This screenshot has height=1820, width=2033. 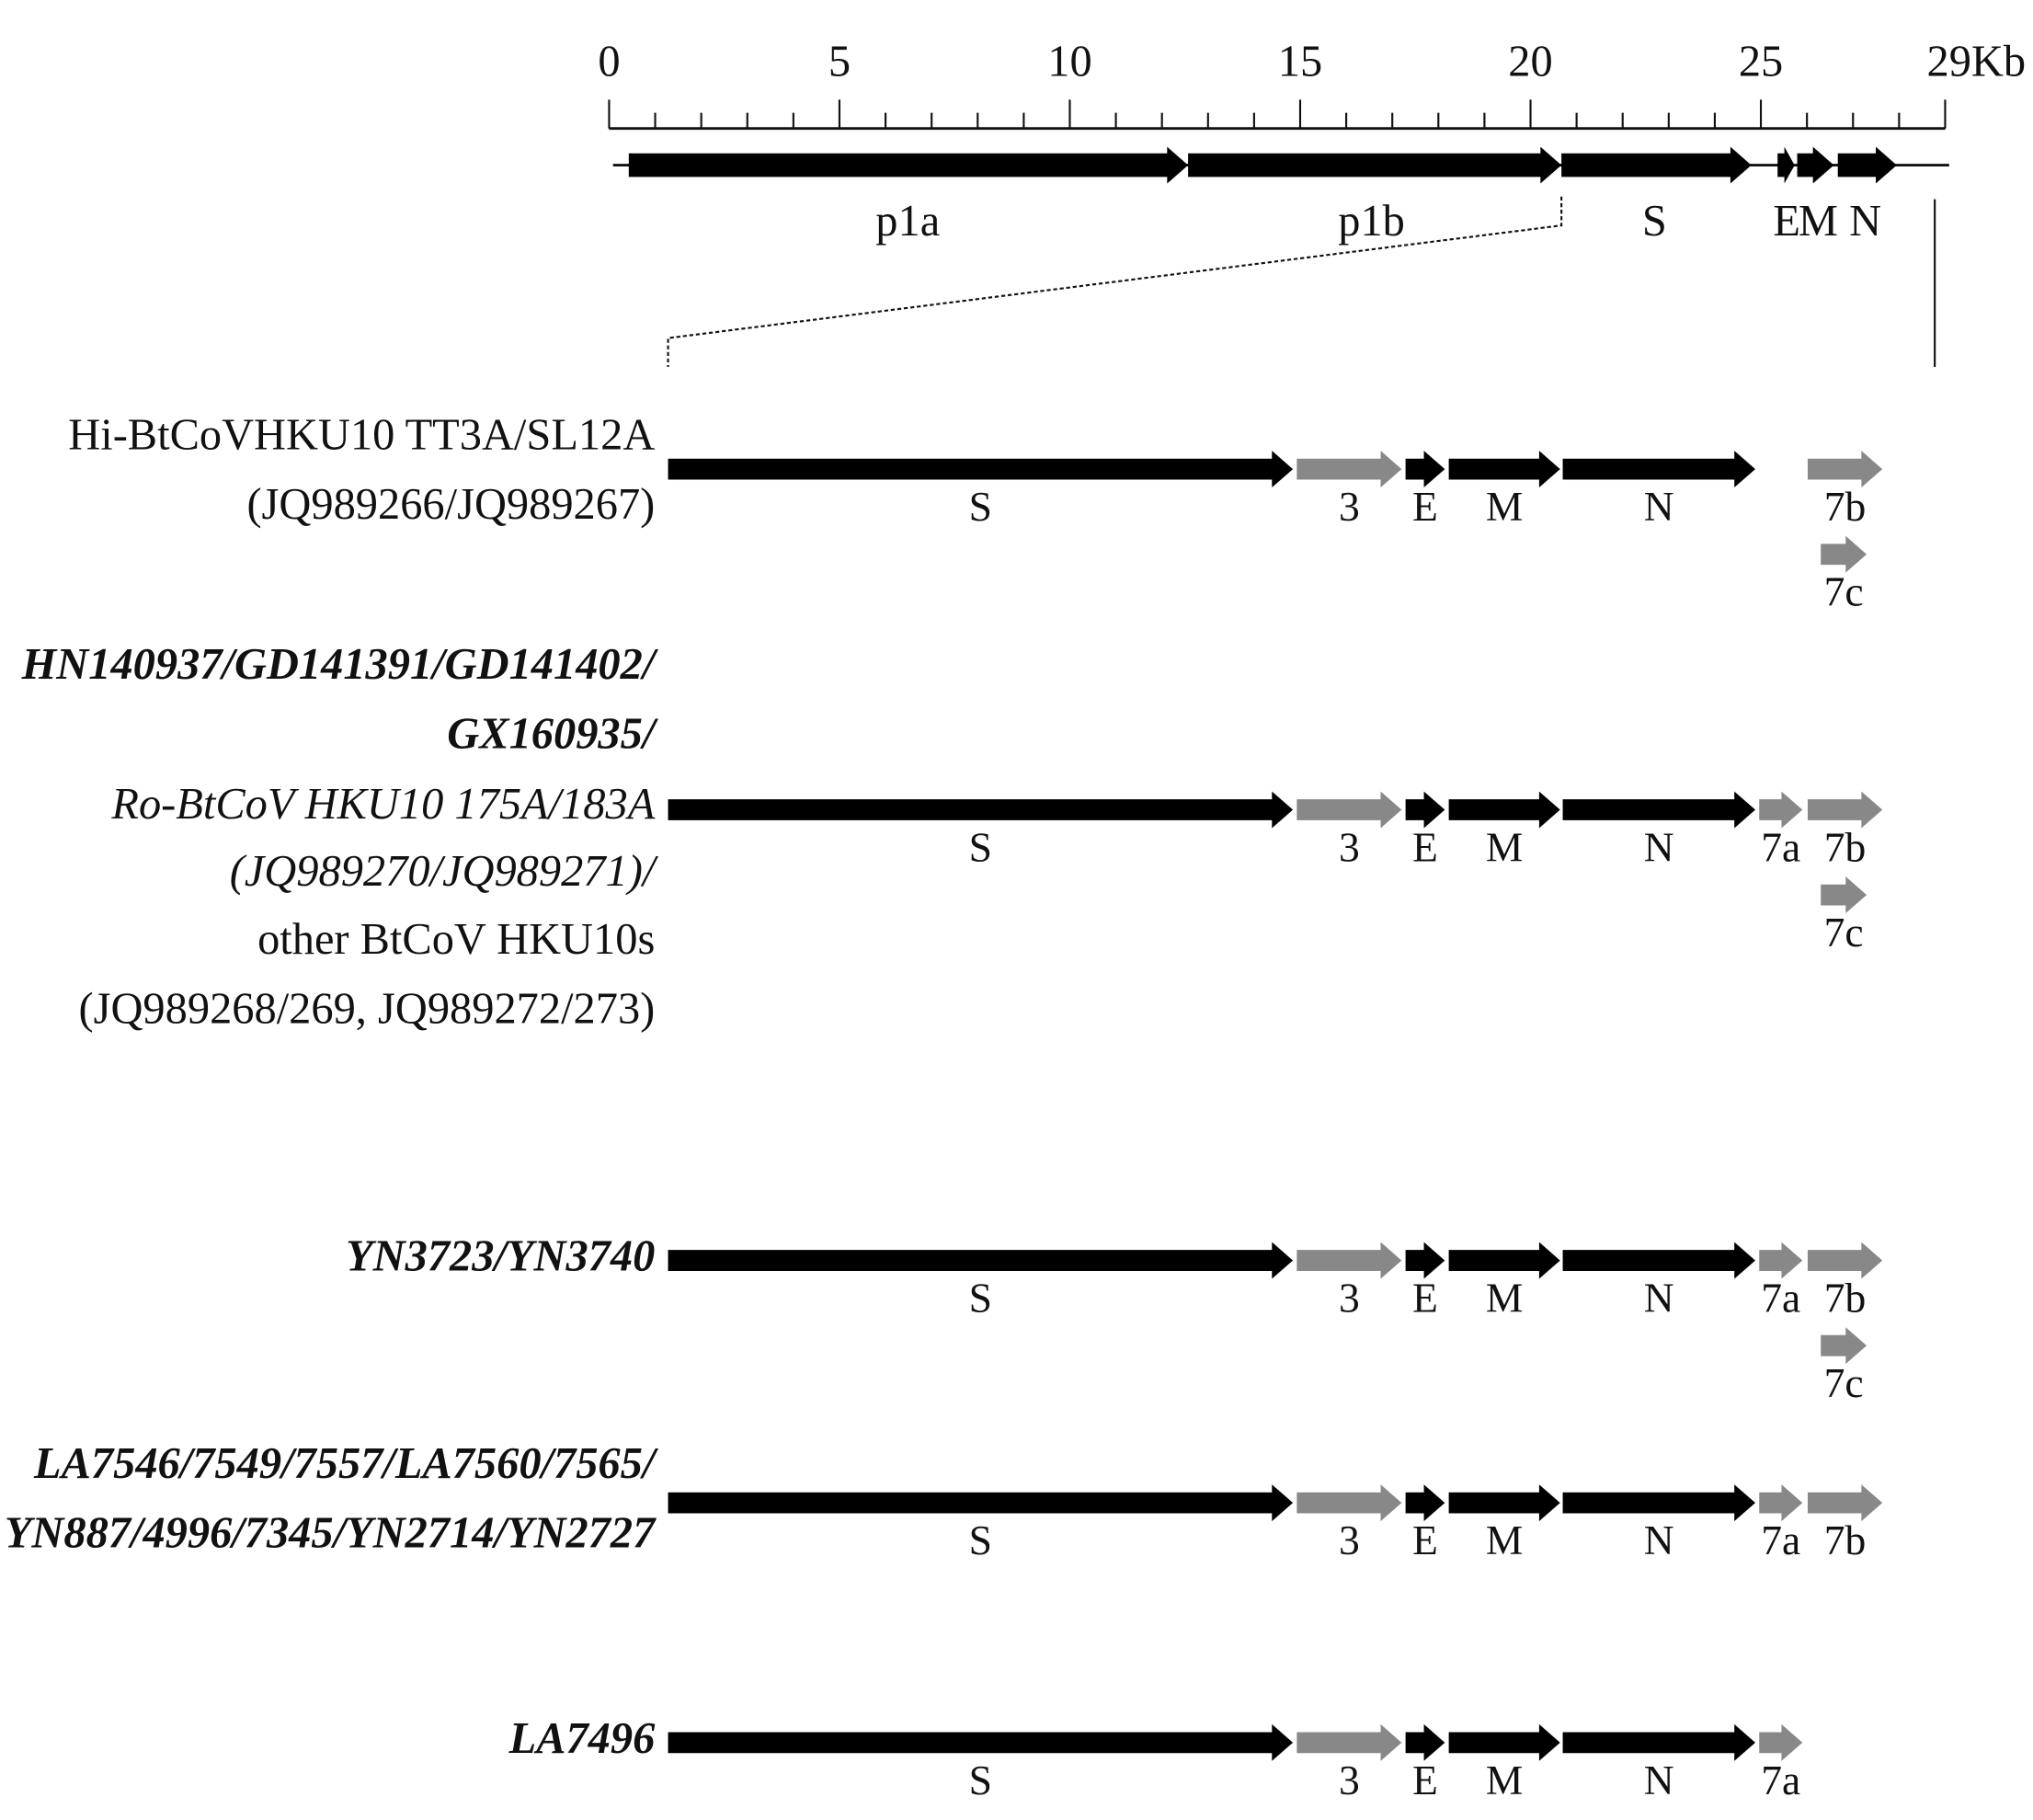 I want to click on row-label: (JQ989270/JQ989271)/, so click(x=444, y=871).